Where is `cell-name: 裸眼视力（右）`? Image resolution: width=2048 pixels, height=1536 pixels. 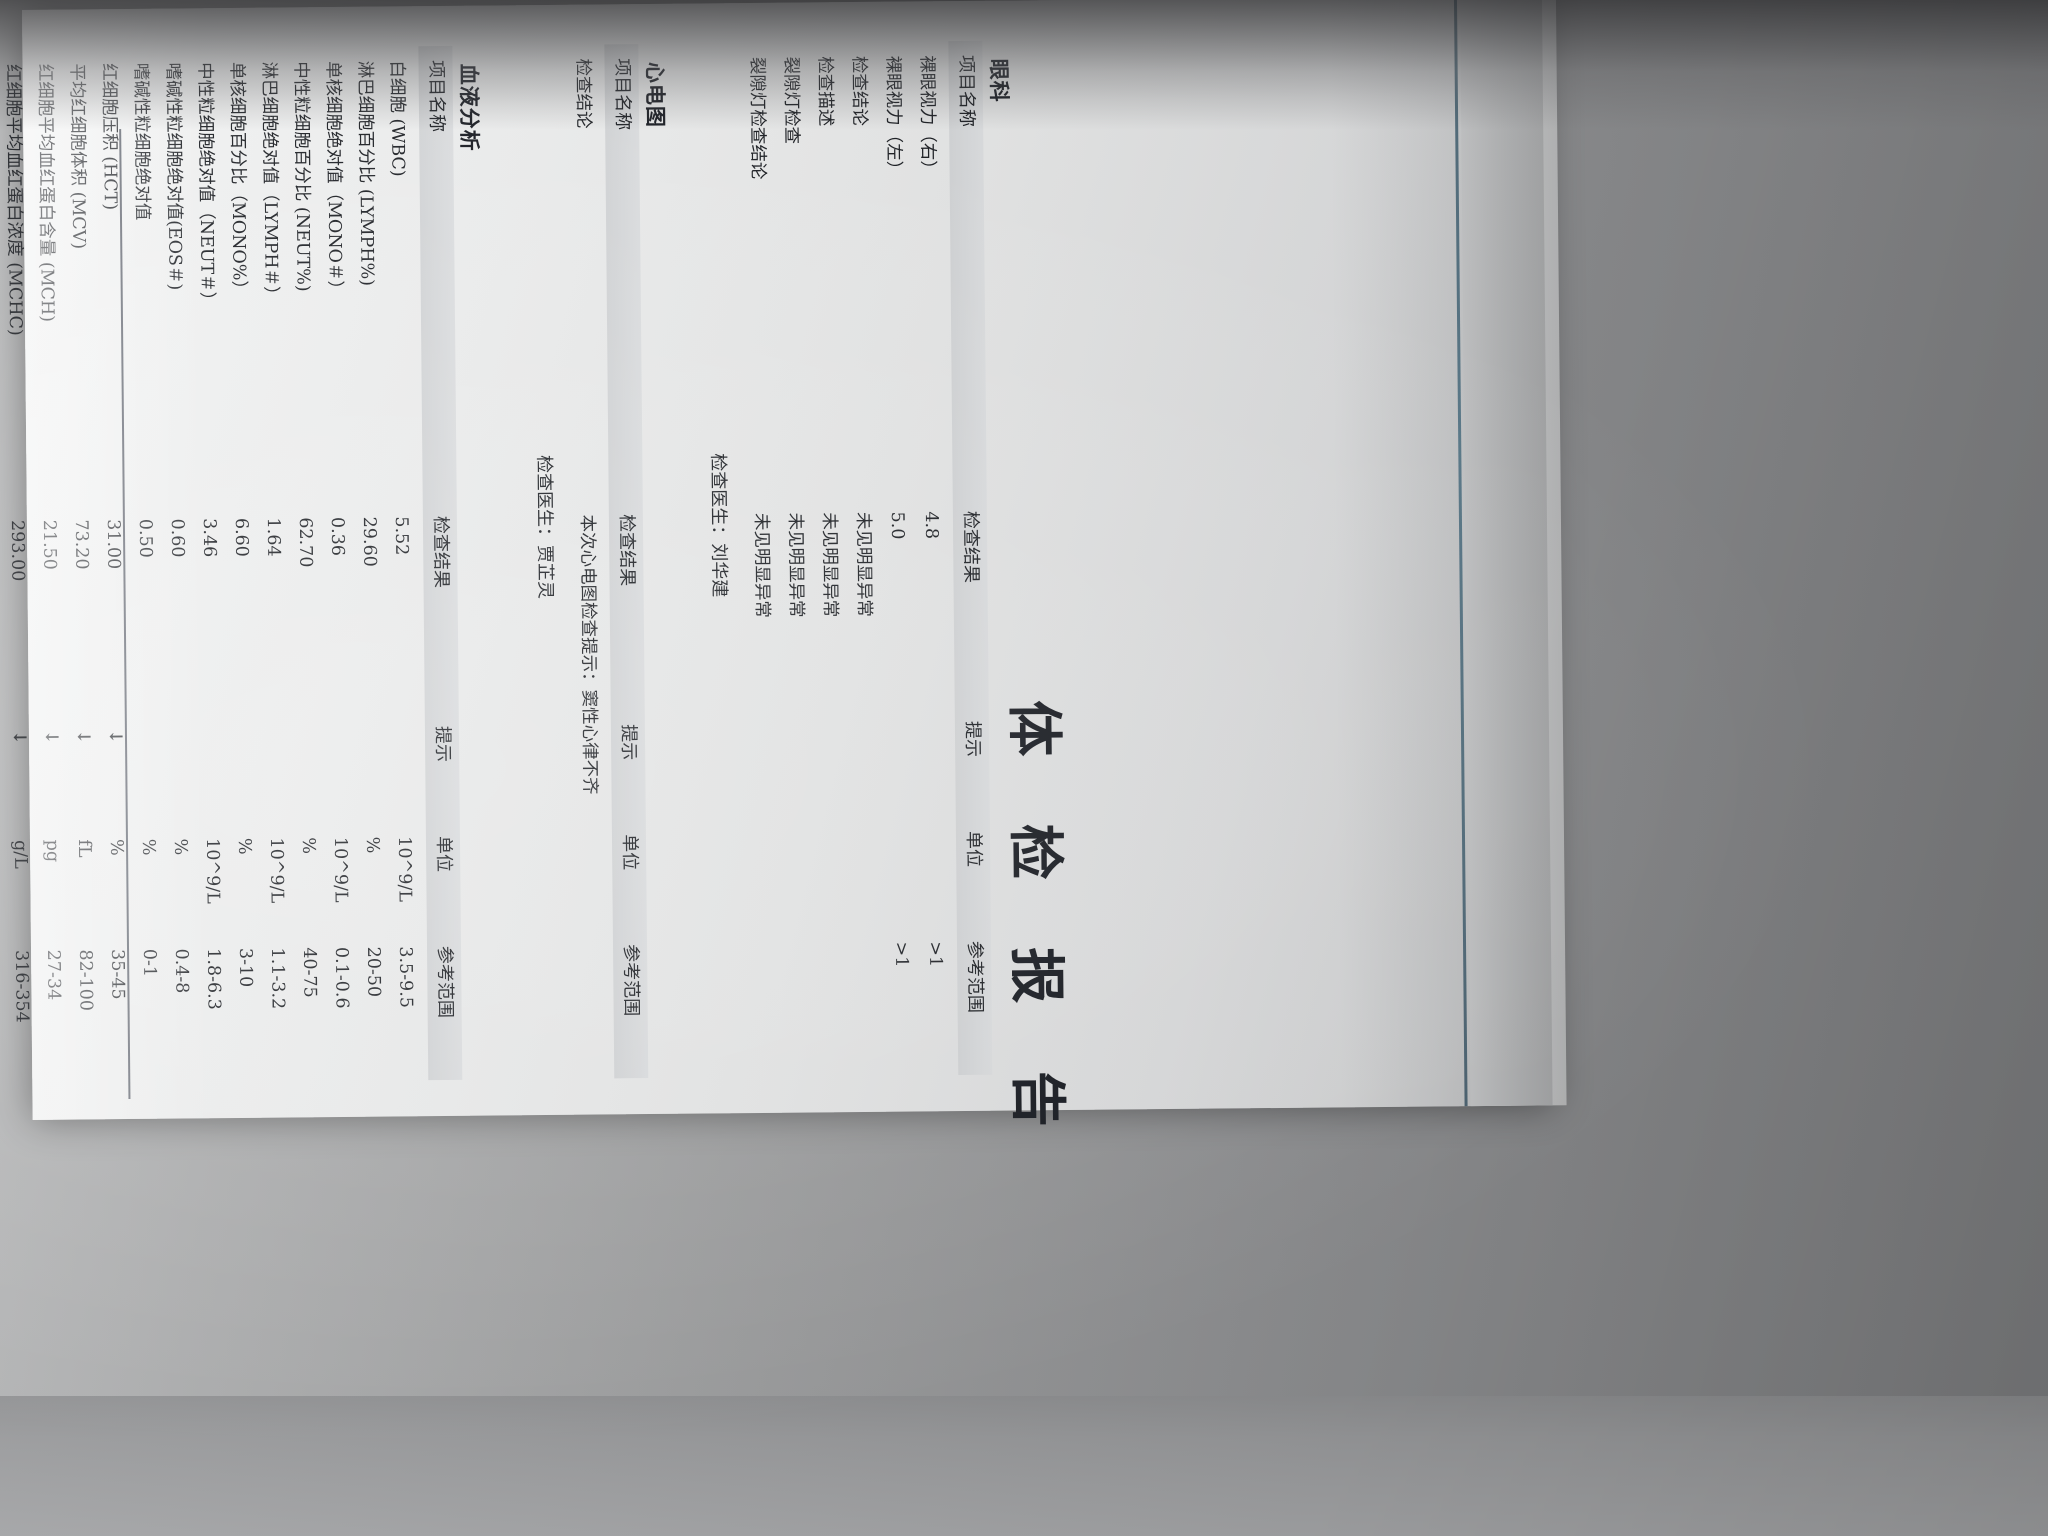
cell-name: 裸眼视力（右） is located at coordinates (927, 116).